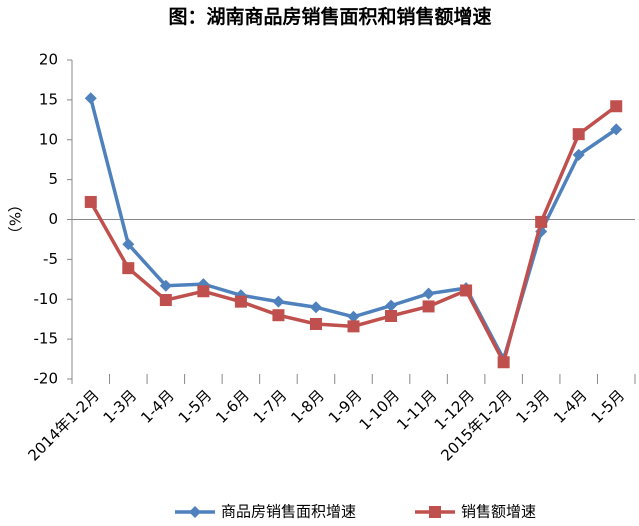 This screenshot has width=639, height=526. What do you see at coordinates (46, 379) in the screenshot?
I see `y-tick-label: -20` at bounding box center [46, 379].